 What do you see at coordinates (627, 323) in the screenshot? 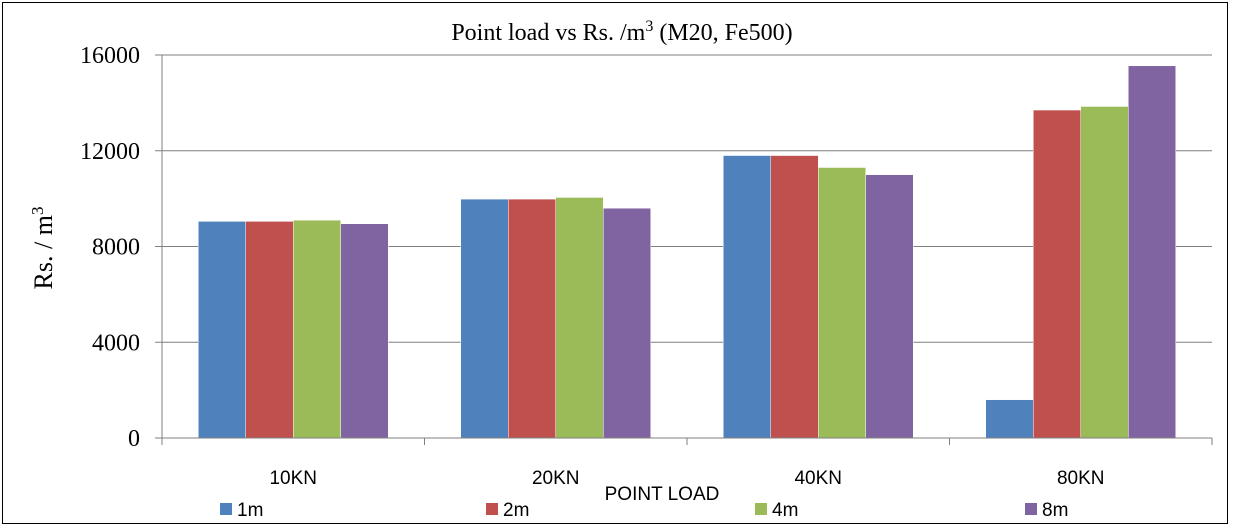
I see `bar-8m-20KN` at bounding box center [627, 323].